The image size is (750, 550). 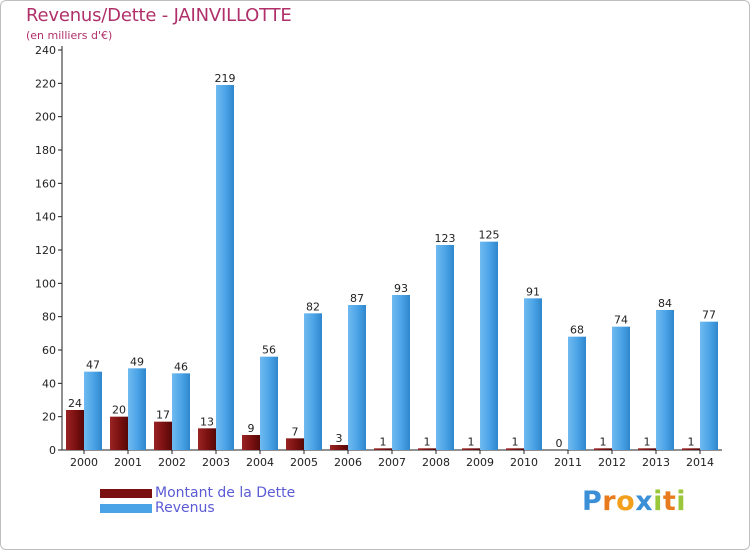 What do you see at coordinates (185, 508) in the screenshot?
I see `legend-label-revenus: Revenus` at bounding box center [185, 508].